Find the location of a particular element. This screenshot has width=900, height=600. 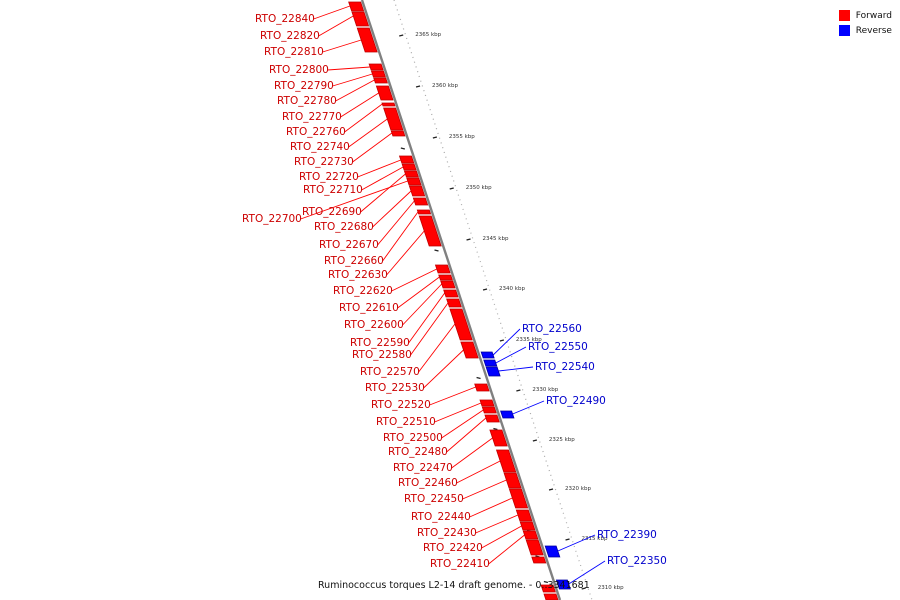

forward-gene-label: RTO_22440 is located at coordinates (441, 517).